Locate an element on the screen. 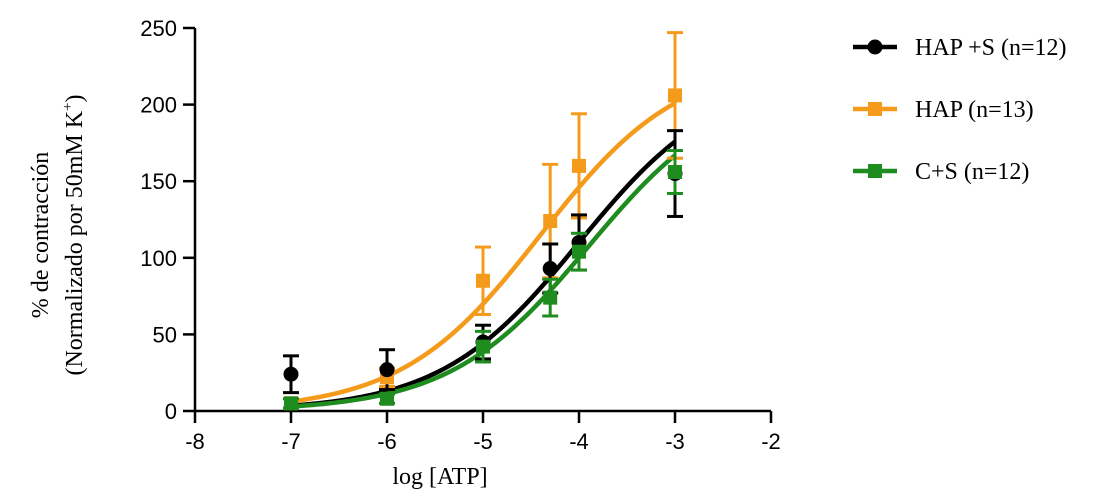 Image resolution: width=1117 pixels, height=490 pixels. legend-label: HAP +S (n=12) is located at coordinates (991, 48).